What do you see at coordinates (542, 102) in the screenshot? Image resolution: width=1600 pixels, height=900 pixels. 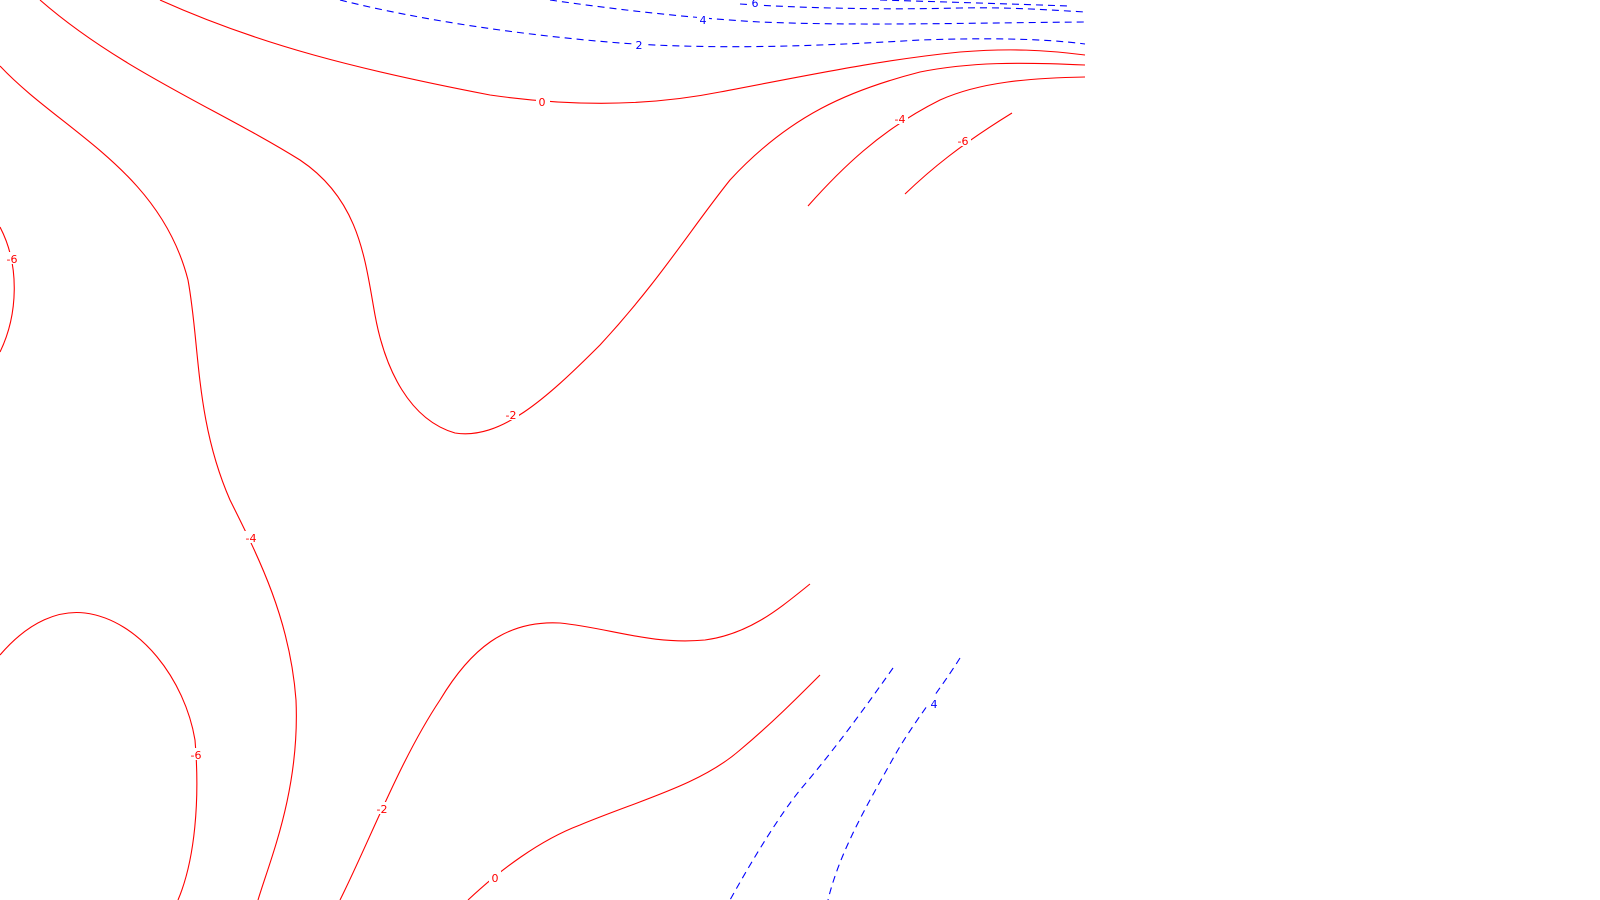 I see `contour-label-neg-0-top: 0` at bounding box center [542, 102].